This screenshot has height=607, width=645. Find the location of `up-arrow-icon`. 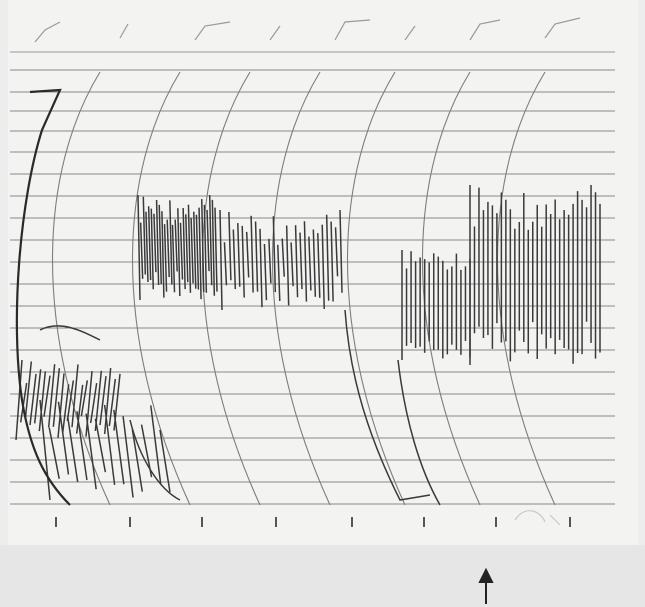

up-arrow-icon is located at coordinates (486, 585).